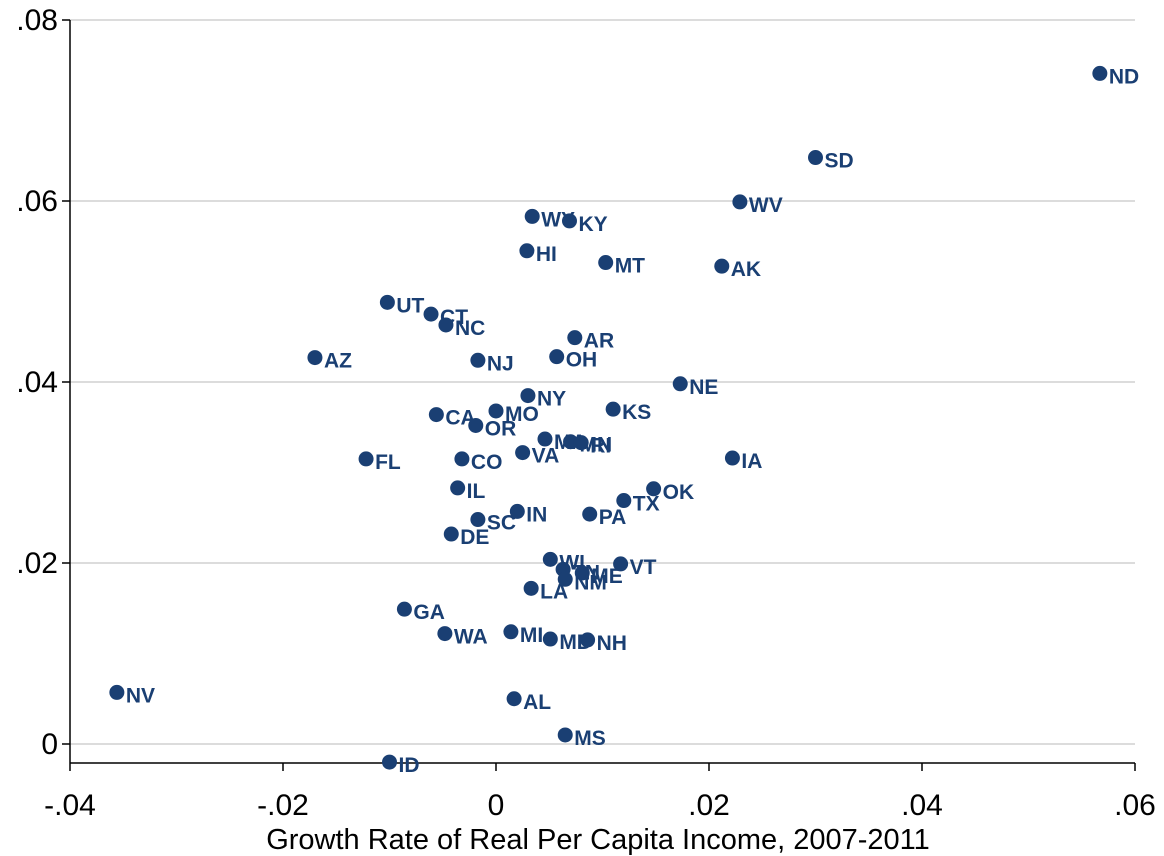 Image resolution: width=1164 pixels, height=856 pixels. What do you see at coordinates (70, 805) in the screenshot?
I see `x-tick-label: -.04` at bounding box center [70, 805].